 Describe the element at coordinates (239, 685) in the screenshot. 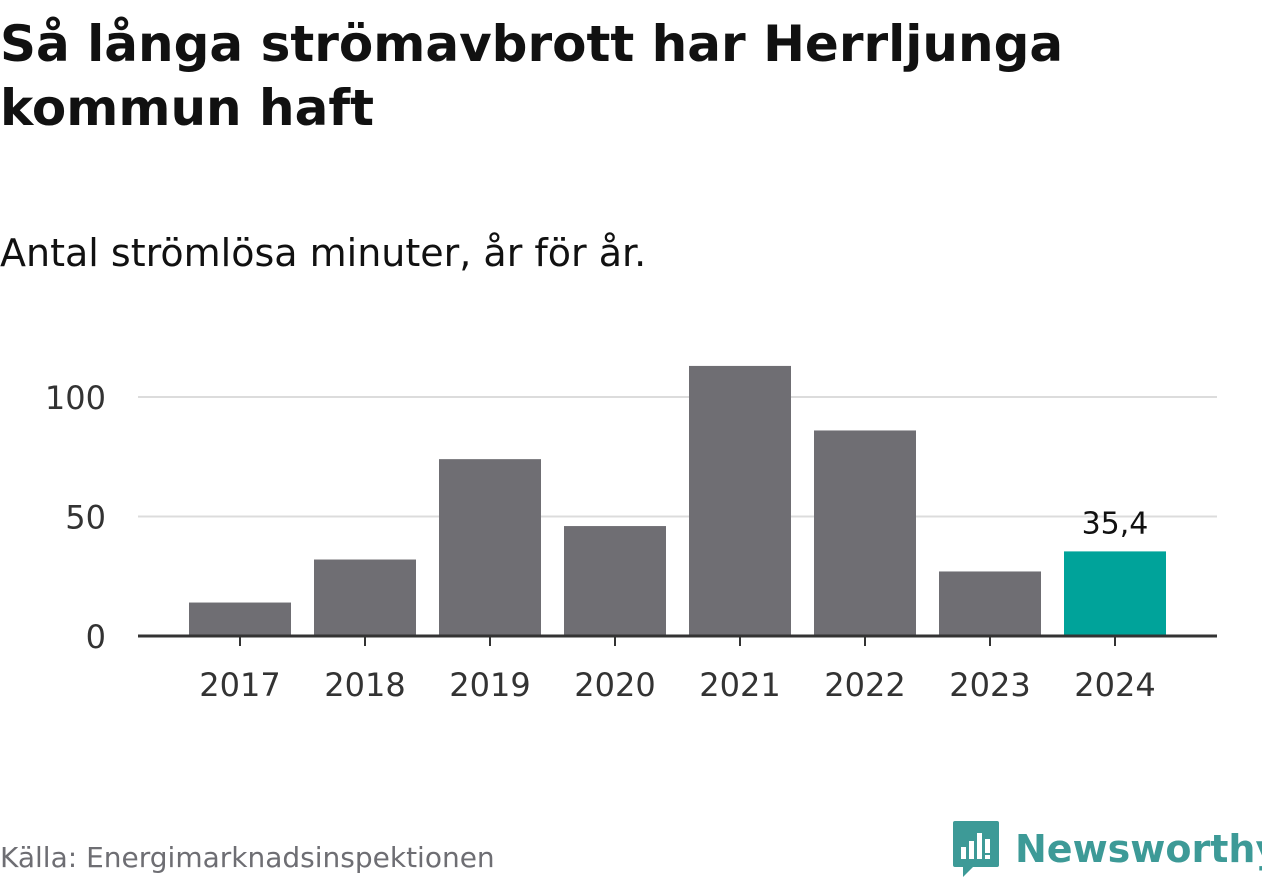

I see `x-tick-label-2017: 2017` at that location.